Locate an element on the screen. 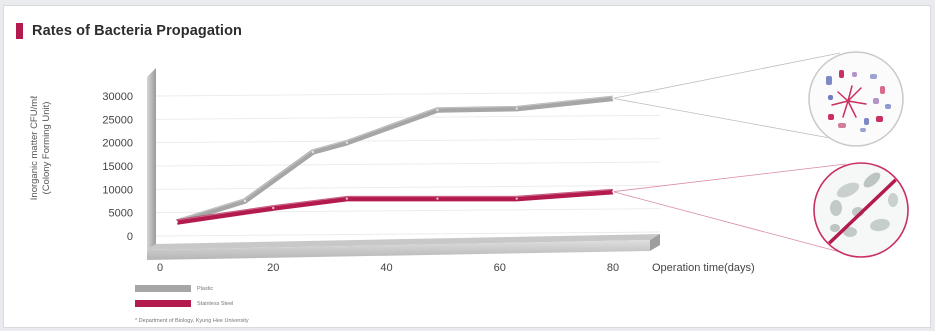  y-axis-label-line1: Inorganic matter CFU/mℓ is located at coordinates (34, 148).